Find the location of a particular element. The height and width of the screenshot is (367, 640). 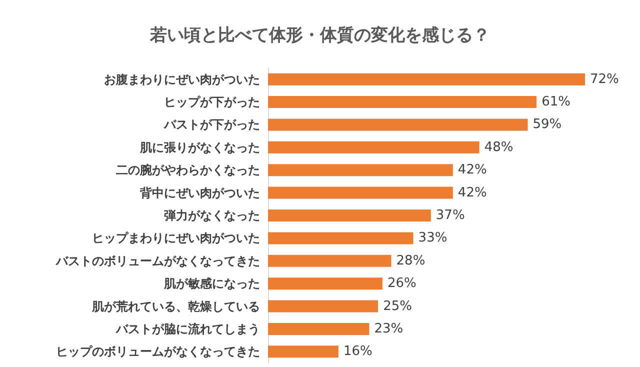

data-label: 26% is located at coordinates (401, 284).